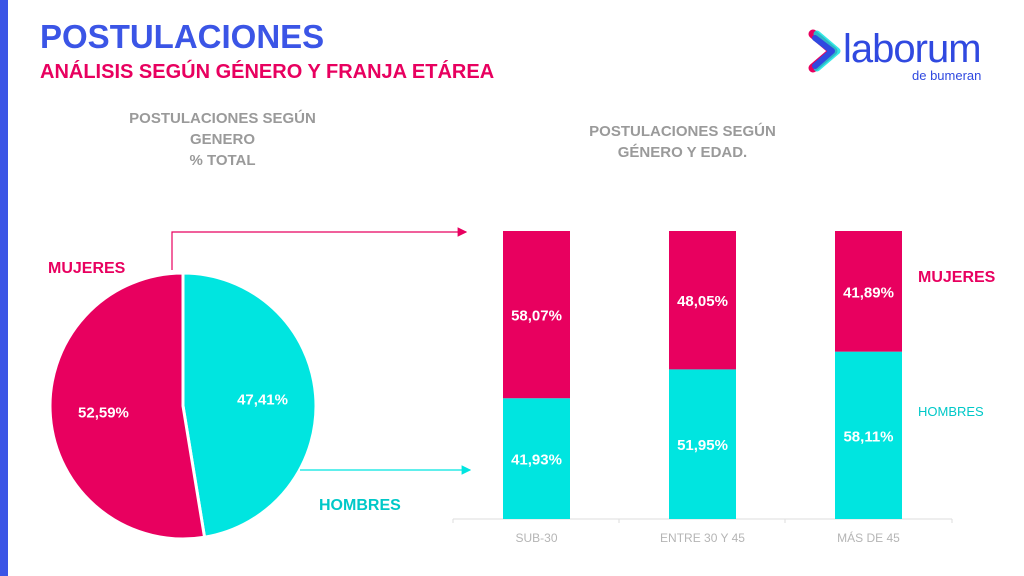 The image size is (1024, 576). What do you see at coordinates (4, 288) in the screenshot?
I see `accent-bar` at bounding box center [4, 288].